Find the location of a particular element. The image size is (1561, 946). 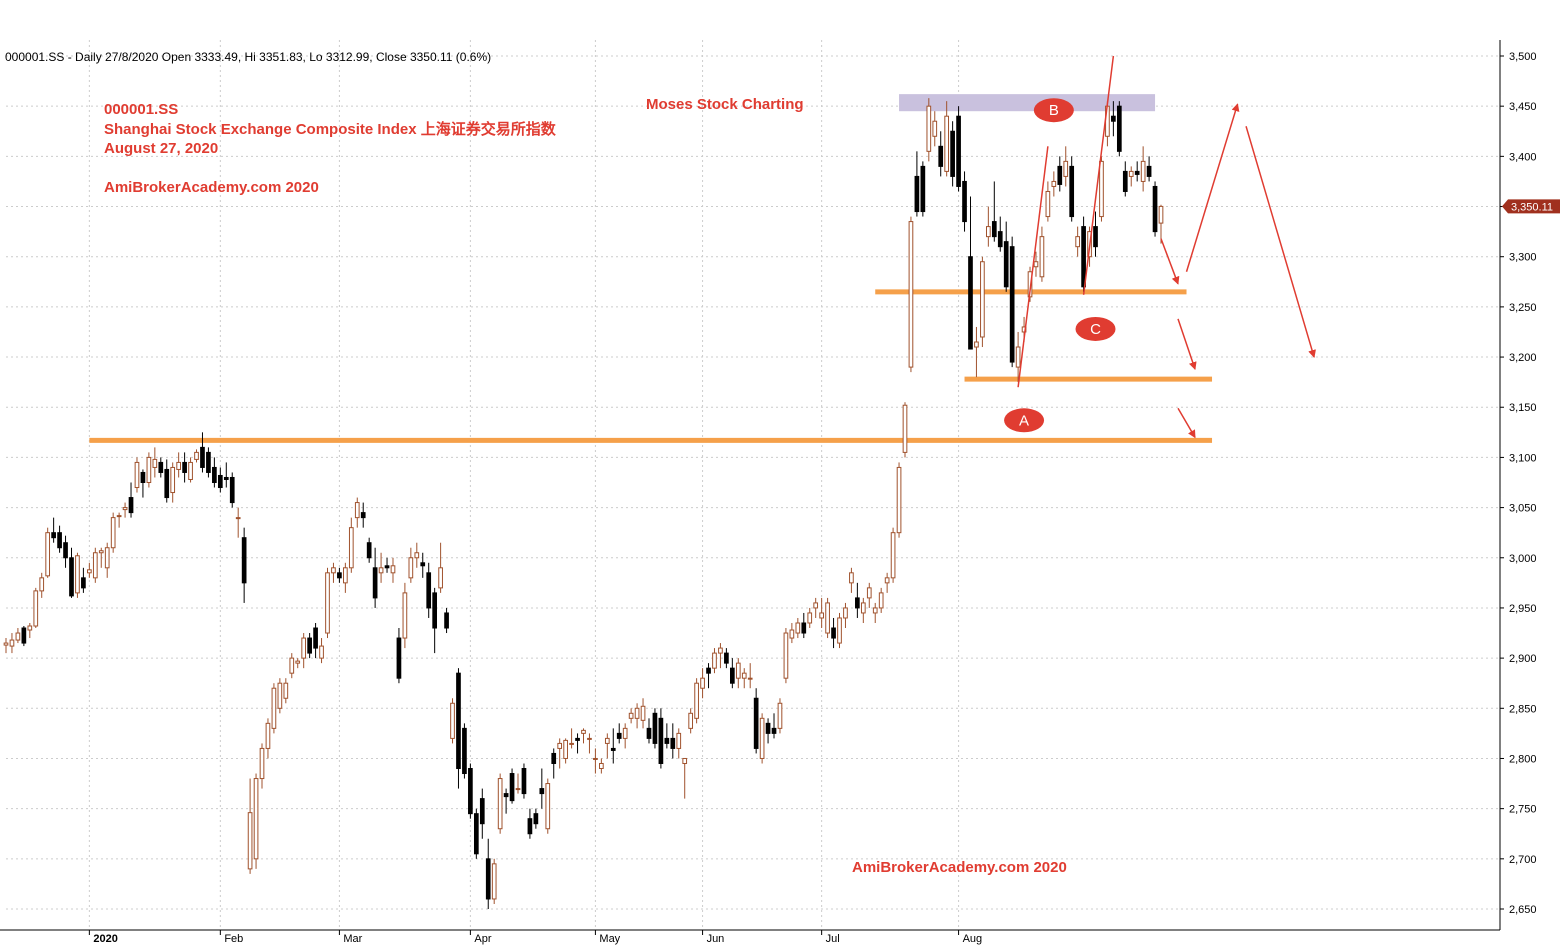

y-tick-label: 3,500 is located at coordinates (1523, 57).